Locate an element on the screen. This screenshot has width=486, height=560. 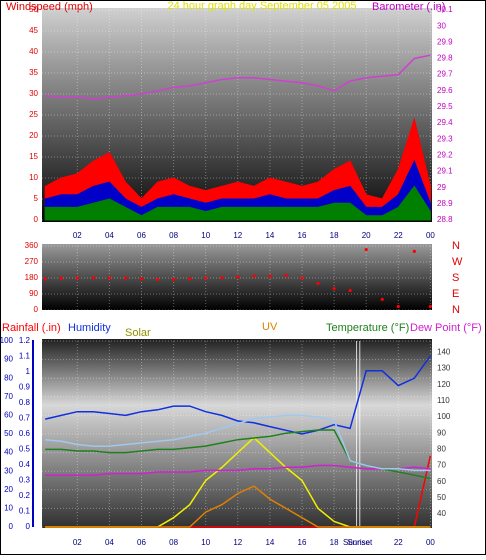
x-tick-label: 18 is located at coordinates (334, 542).